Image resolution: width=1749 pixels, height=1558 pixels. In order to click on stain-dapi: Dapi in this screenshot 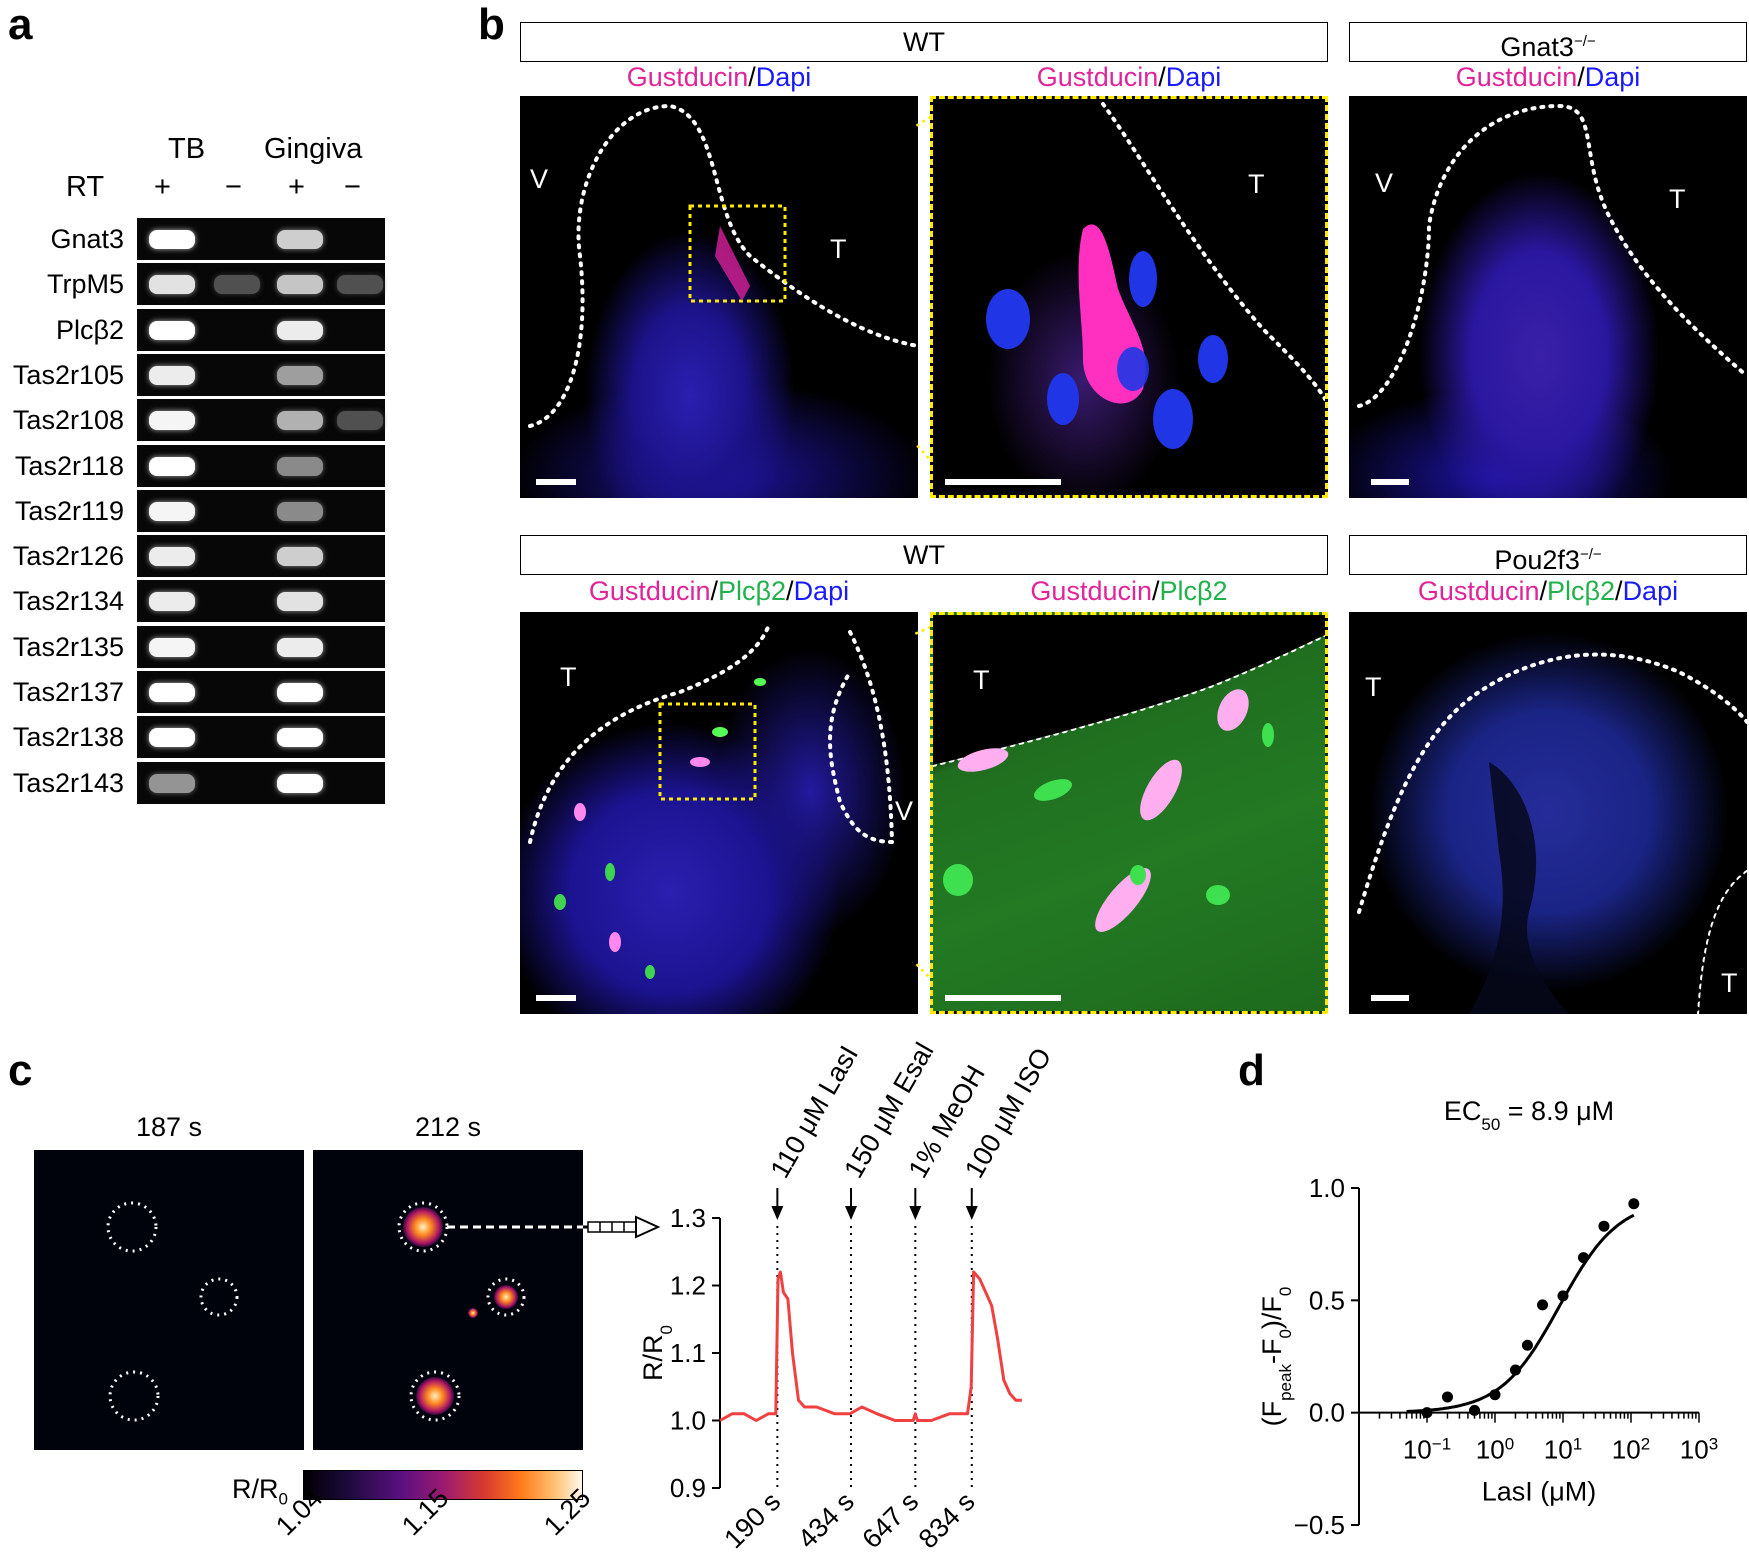, I will do `click(783, 77)`.